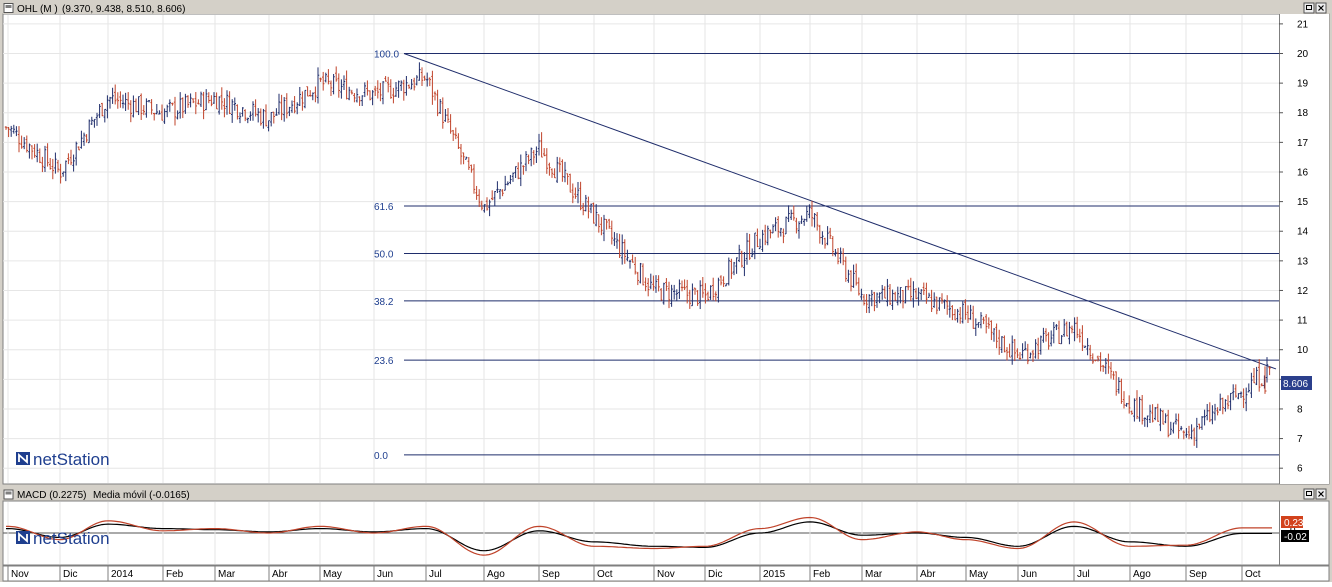 Image resolution: width=1332 pixels, height=587 pixels. I want to click on macd-value-tag, so click(1292, 522).